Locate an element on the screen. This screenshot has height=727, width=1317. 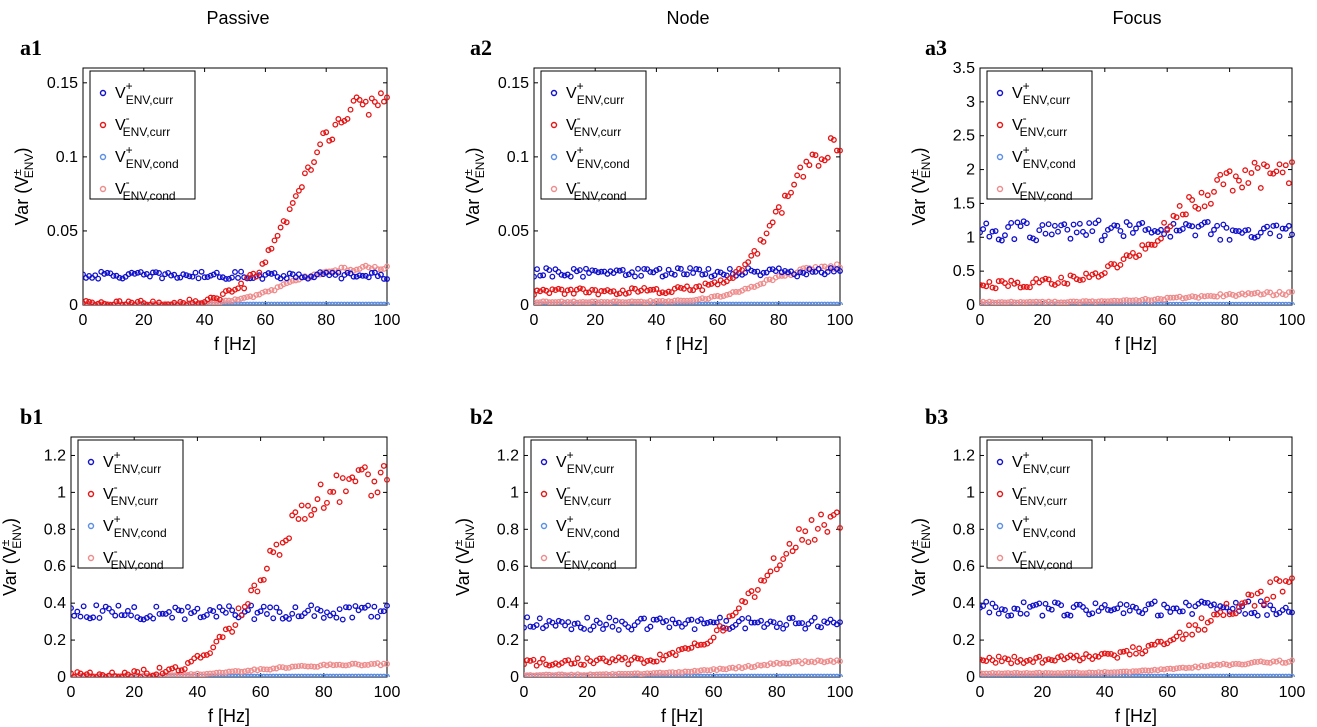
y-axis-label: Var (V±ENV) is located at coordinates (12, 557).